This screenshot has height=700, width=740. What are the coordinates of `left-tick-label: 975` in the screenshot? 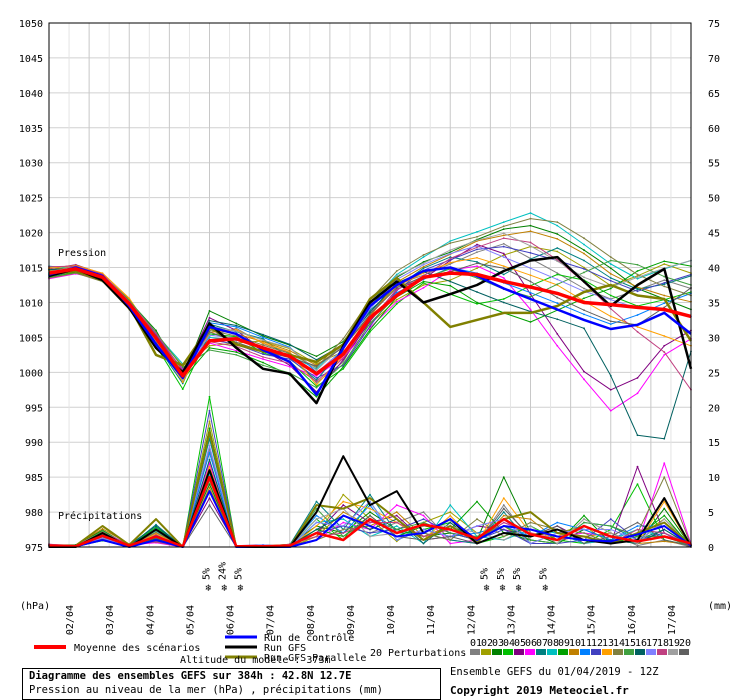 It's located at (34, 548).